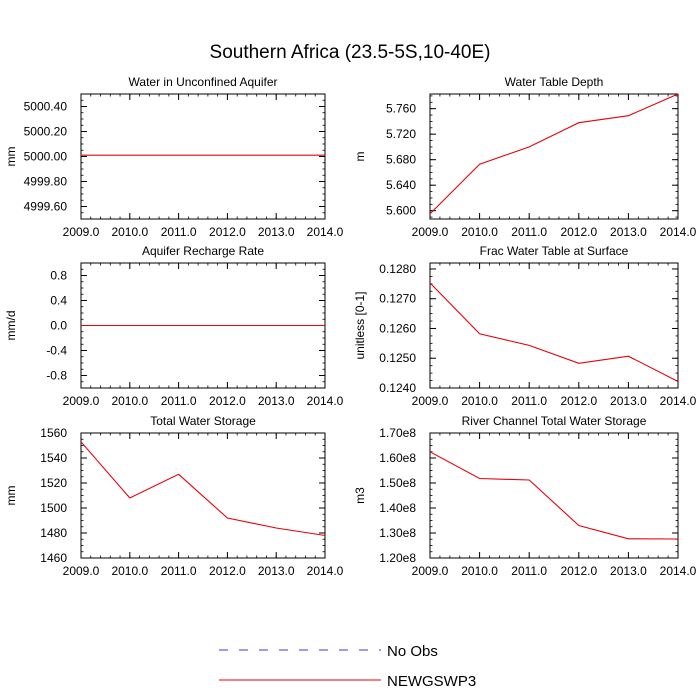 This screenshot has width=700, height=700. Describe the element at coordinates (397, 328) in the screenshot. I see `y-tick-label: 0.1260` at that location.